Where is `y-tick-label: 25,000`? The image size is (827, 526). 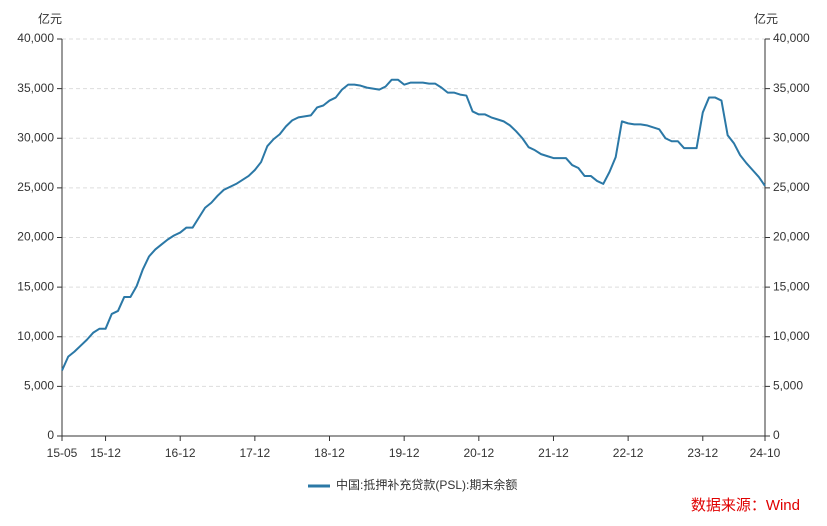 y-tick-label: 25,000 is located at coordinates (35, 187).